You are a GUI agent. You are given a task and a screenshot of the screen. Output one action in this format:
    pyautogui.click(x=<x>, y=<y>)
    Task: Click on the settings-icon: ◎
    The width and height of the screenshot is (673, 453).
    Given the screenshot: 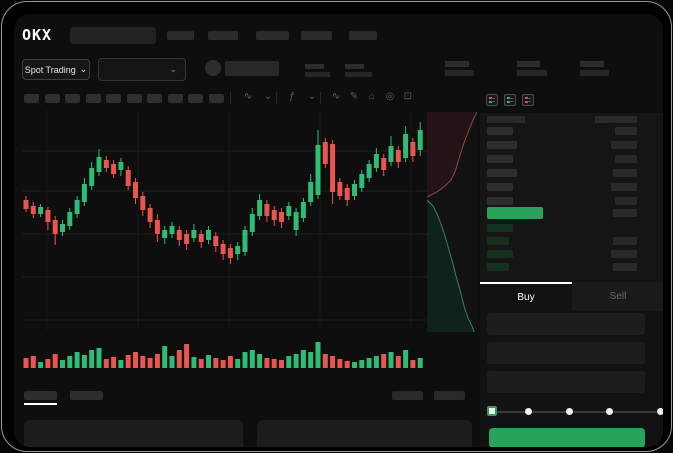 What is the action you would take?
    pyautogui.click(x=390, y=96)
    